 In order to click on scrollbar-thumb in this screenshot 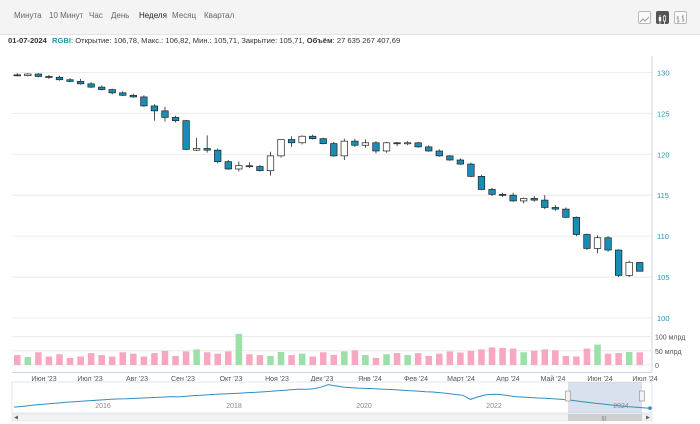, I will do `click(605, 417)`.